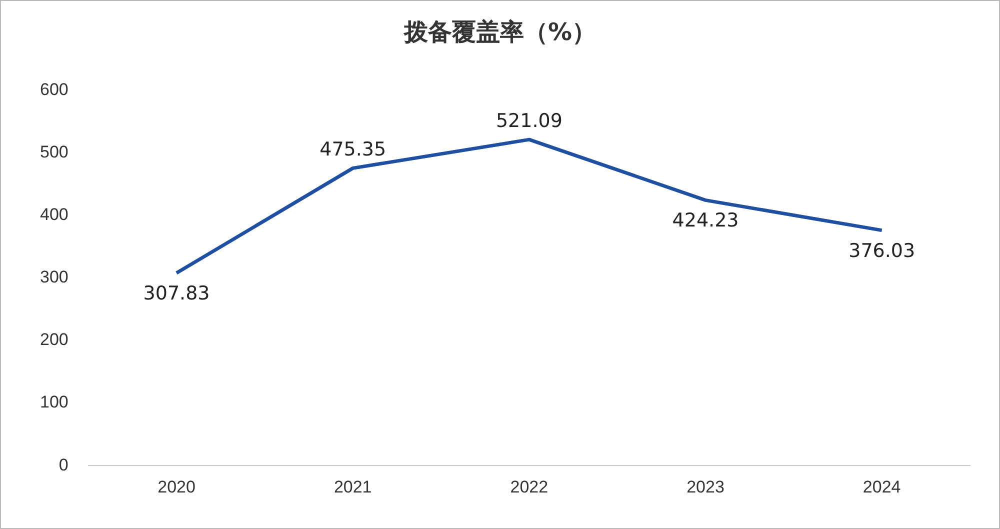 This screenshot has width=1000, height=529. Describe the element at coordinates (882, 251) in the screenshot. I see `data-label: 376.03` at that location.